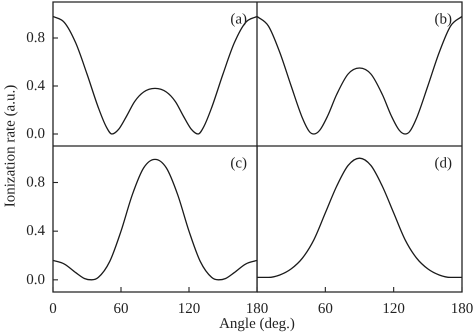 The image size is (474, 336). I want to click on y-axis-title: Ionization rate (a.u.), so click(11, 146).